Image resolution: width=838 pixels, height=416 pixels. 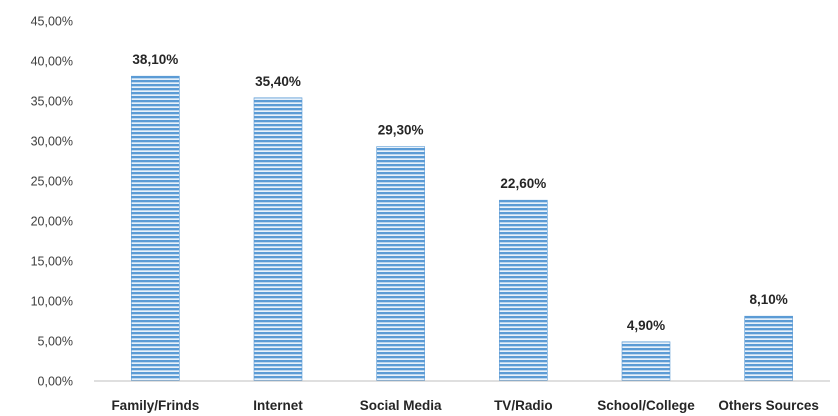 I want to click on bar-value-label: 8,10%, so click(x=769, y=299).